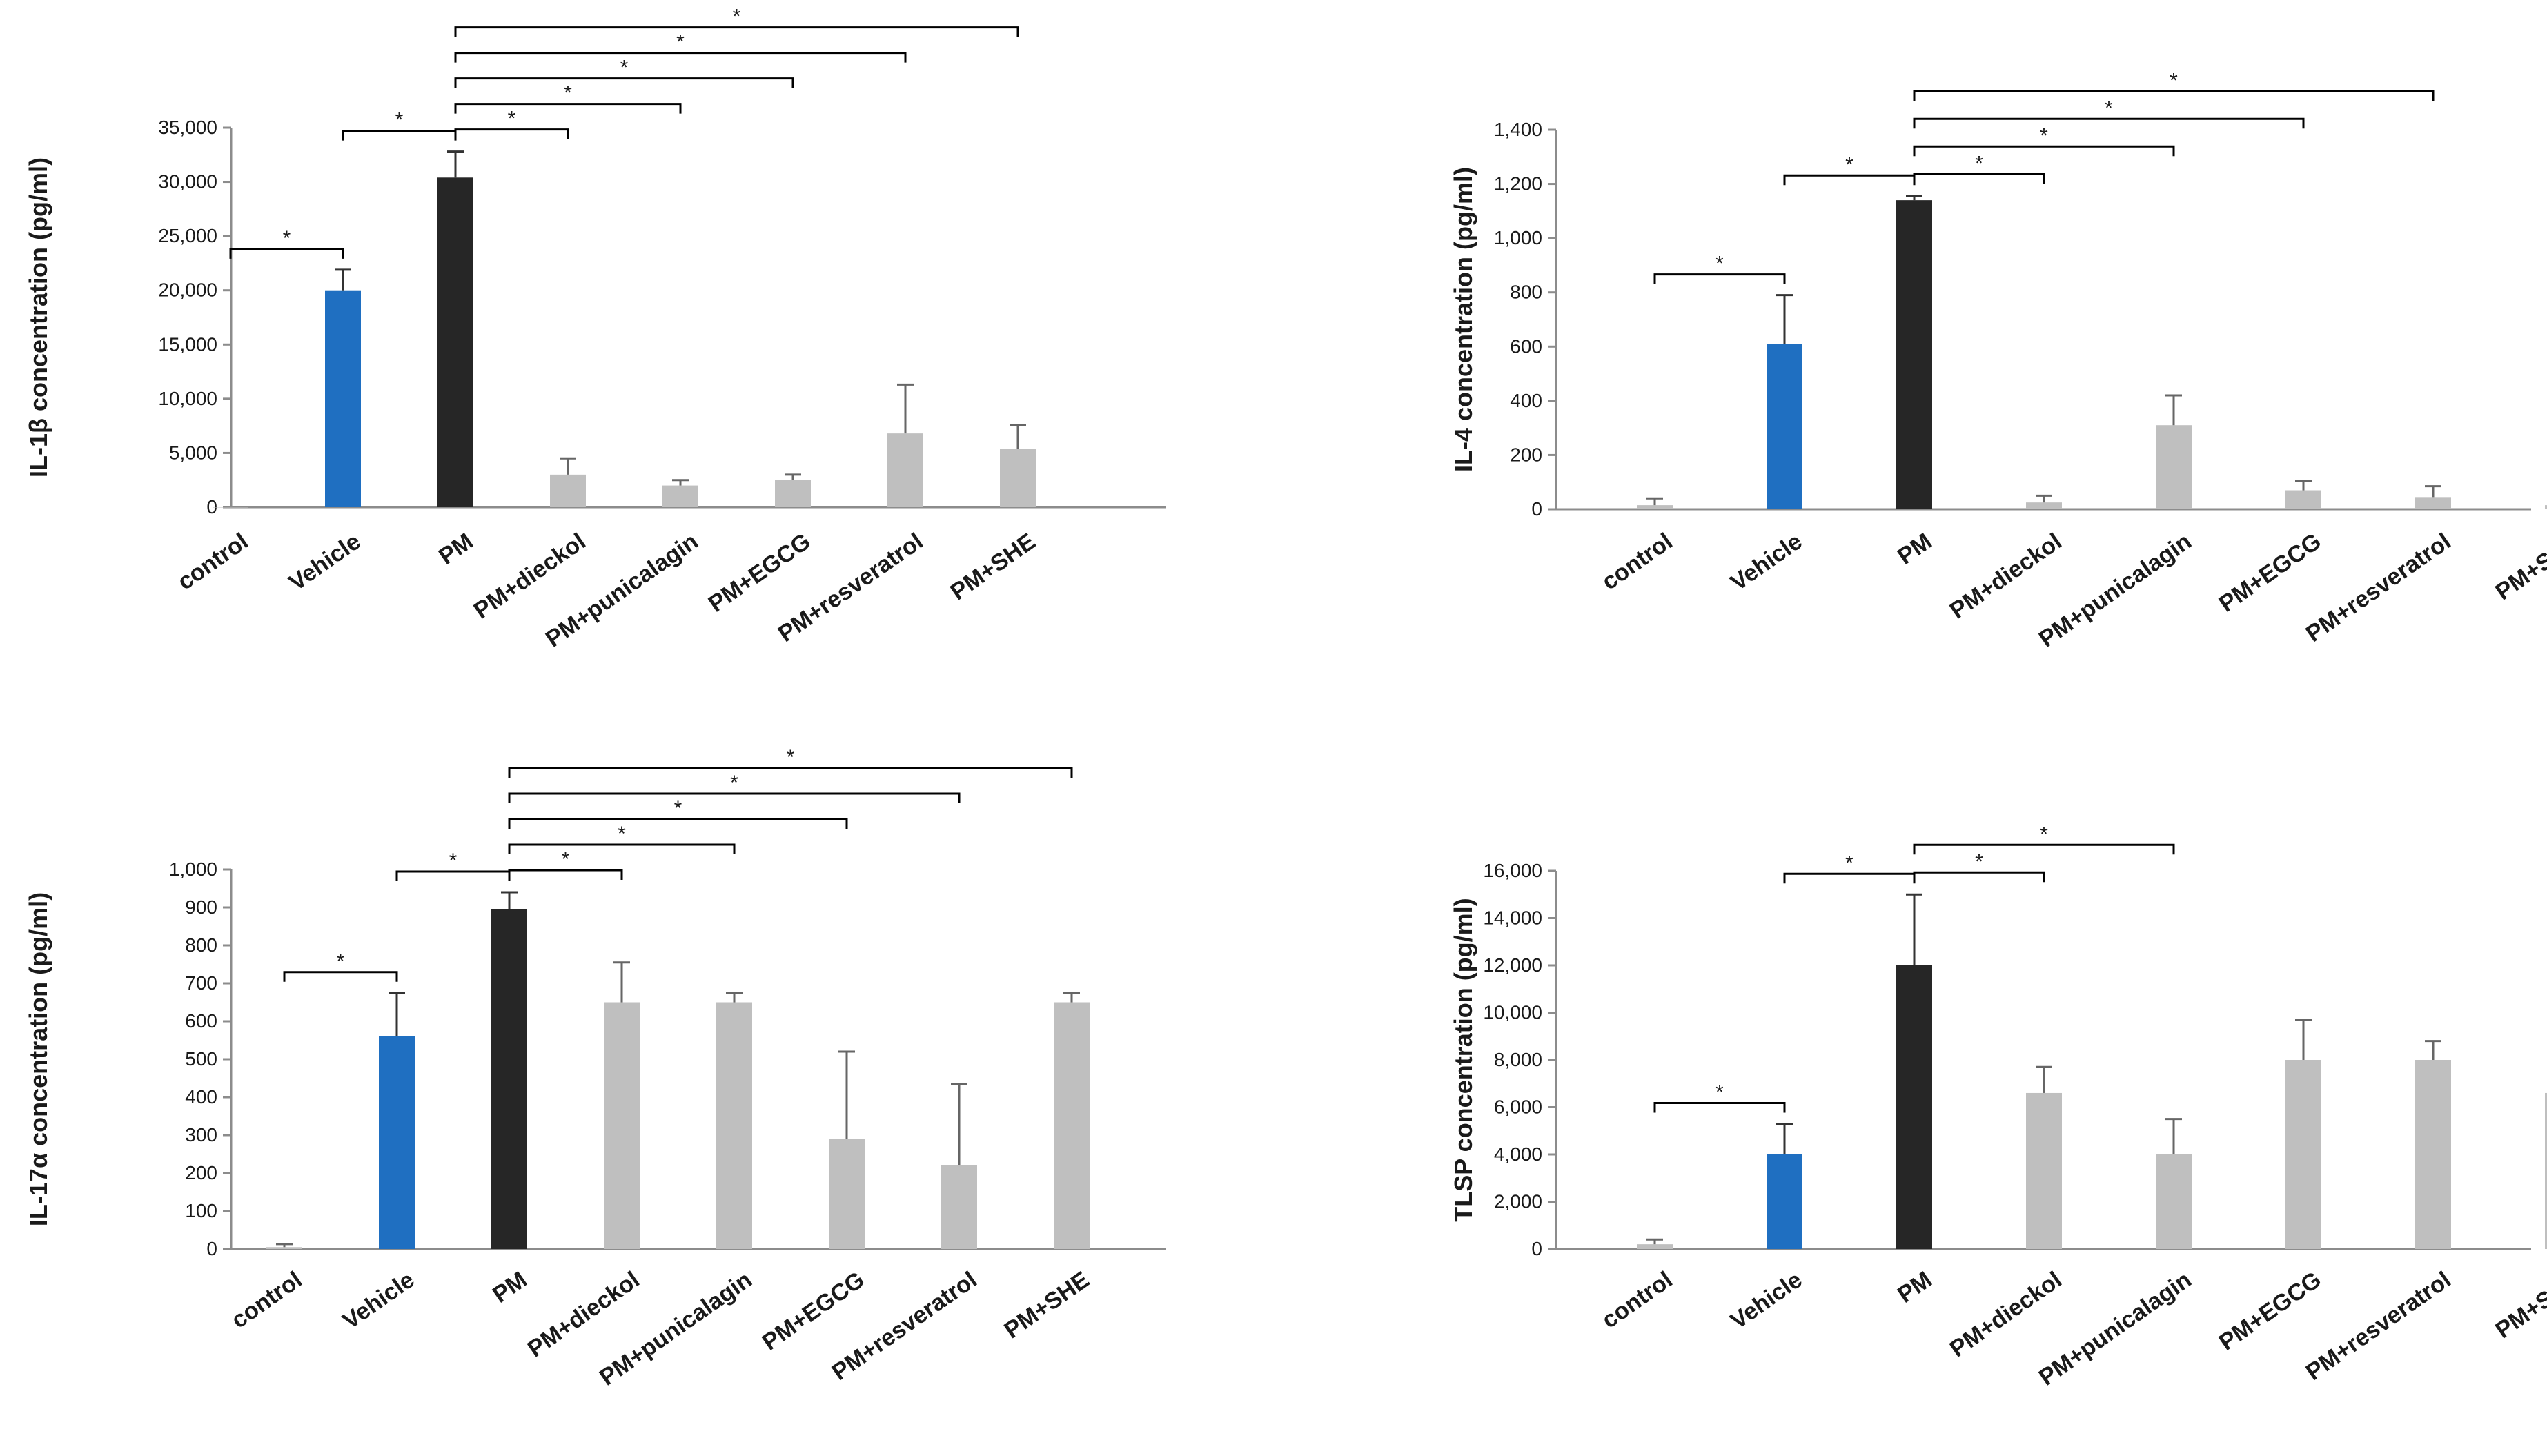  I want to click on y-tick-label: 100, so click(201, 1210).